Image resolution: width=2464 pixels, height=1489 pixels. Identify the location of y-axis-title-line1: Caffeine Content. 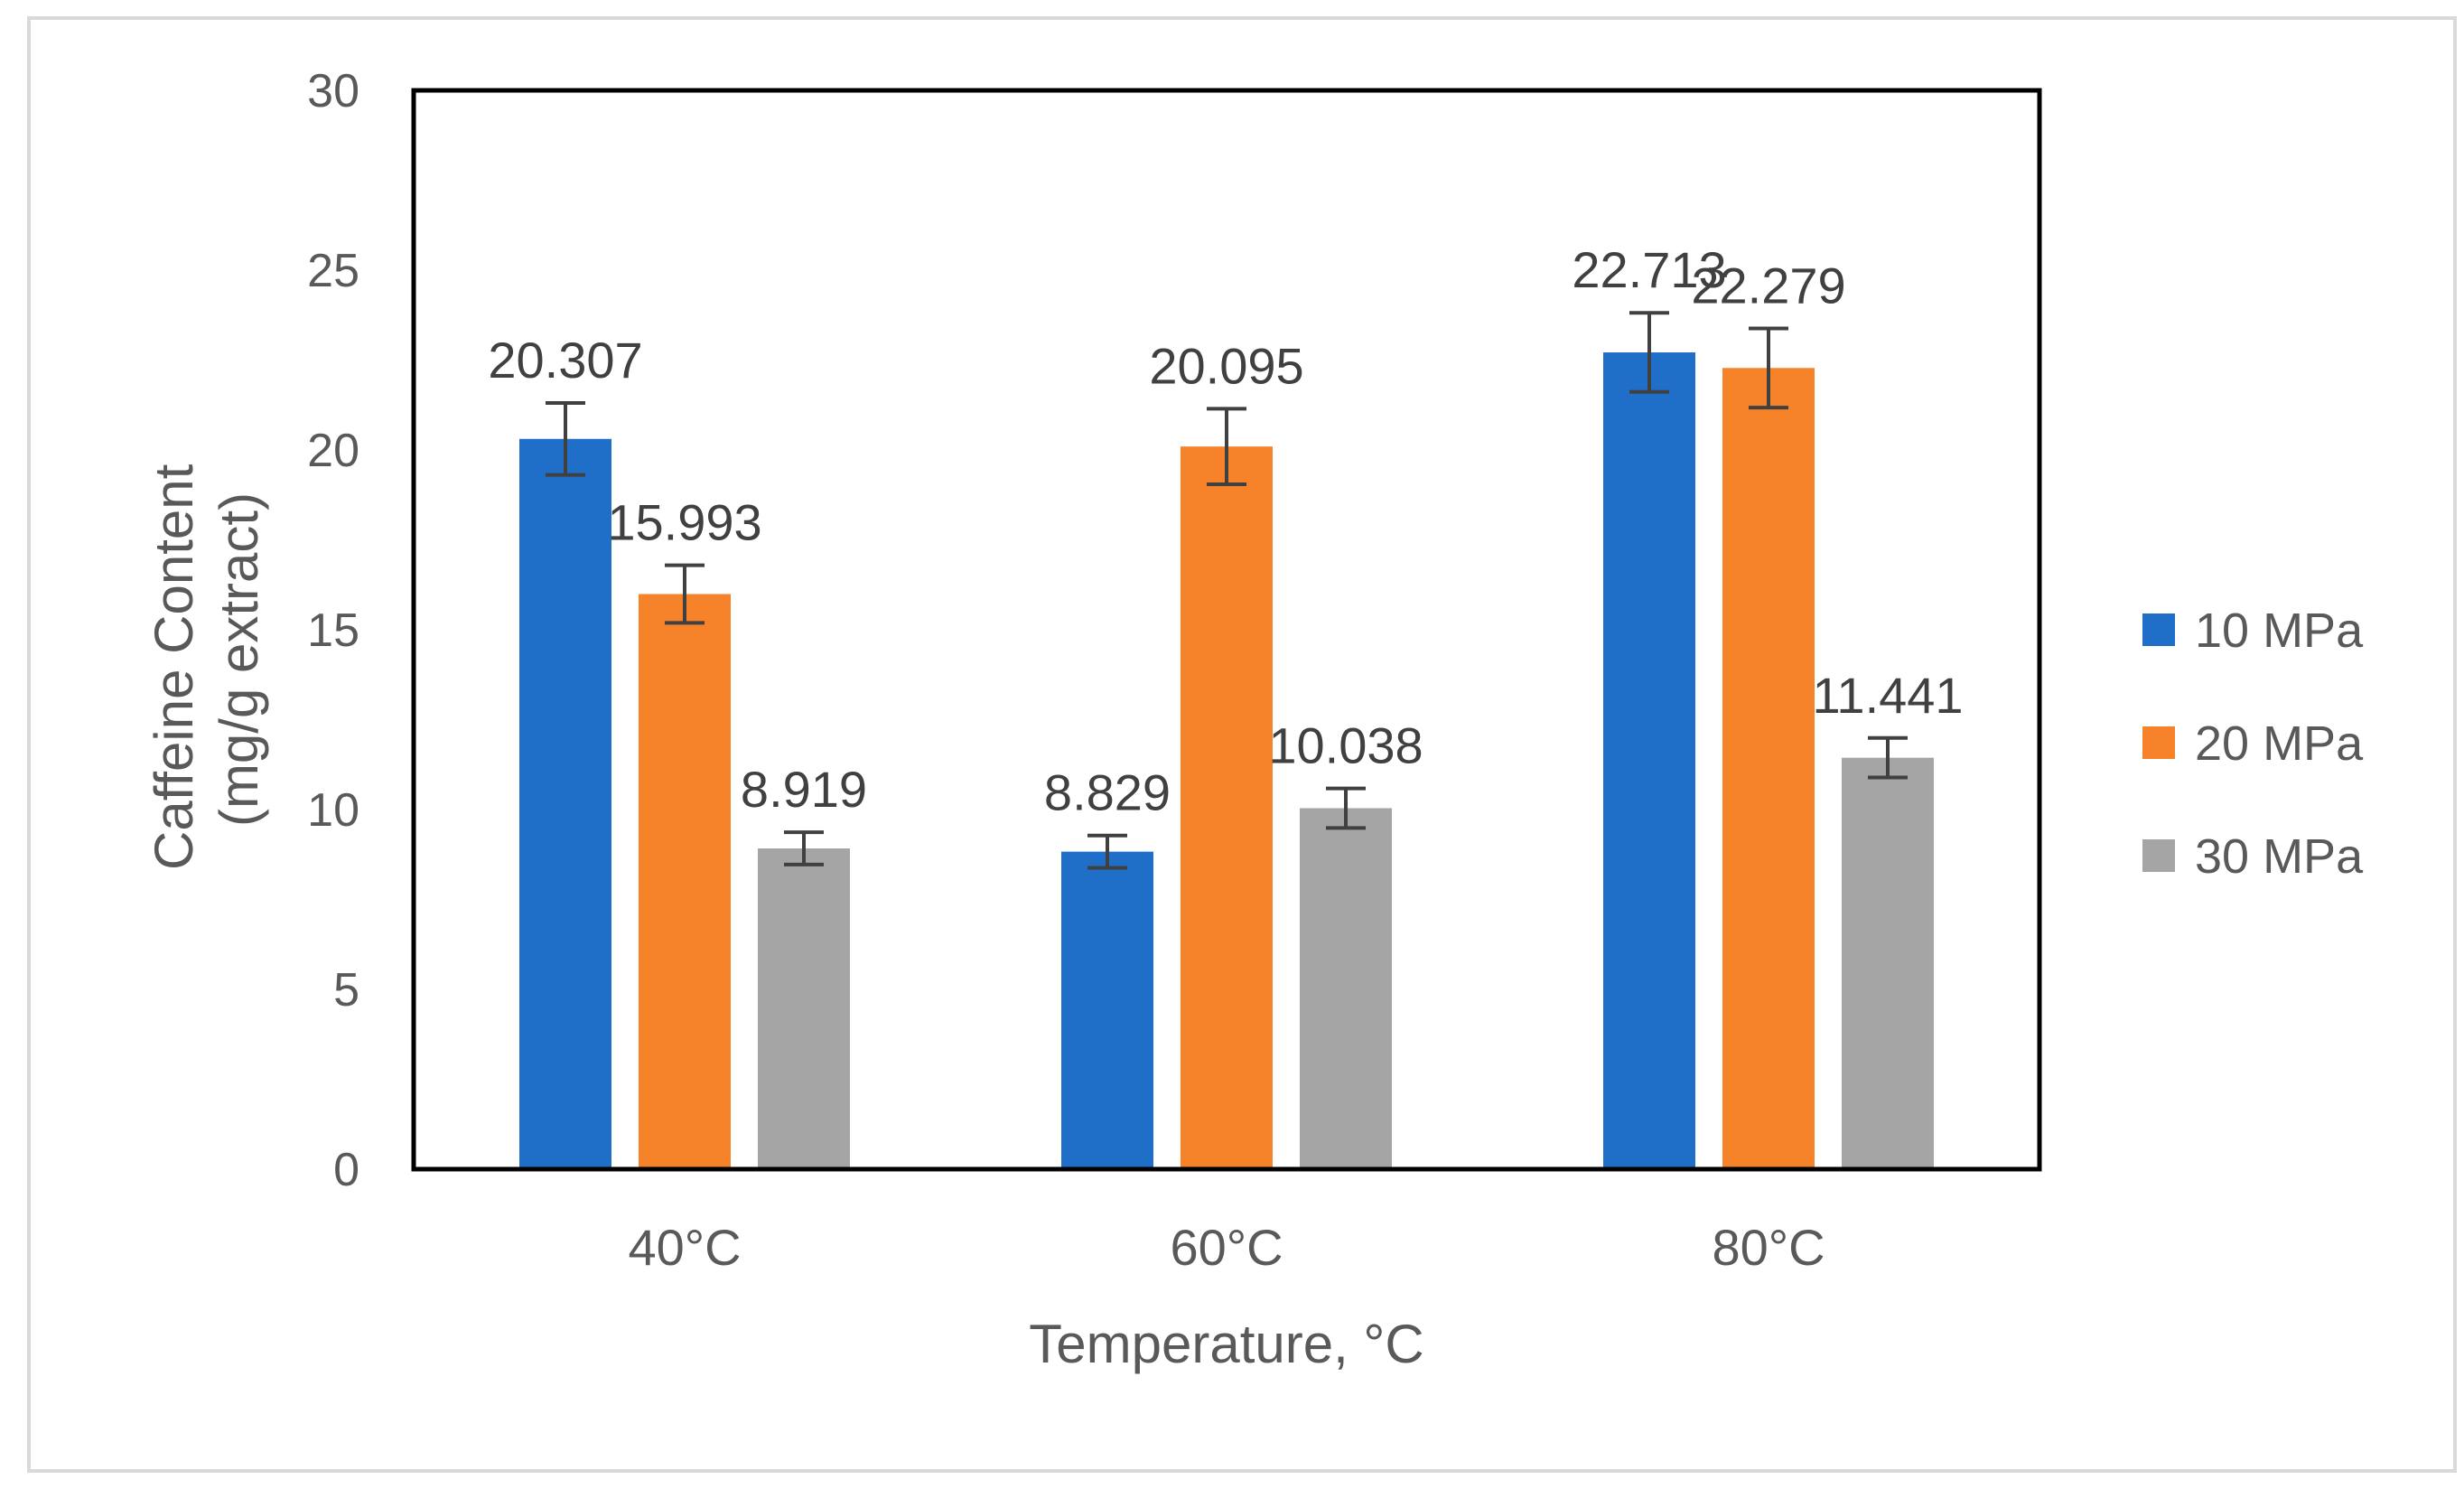
(174, 667).